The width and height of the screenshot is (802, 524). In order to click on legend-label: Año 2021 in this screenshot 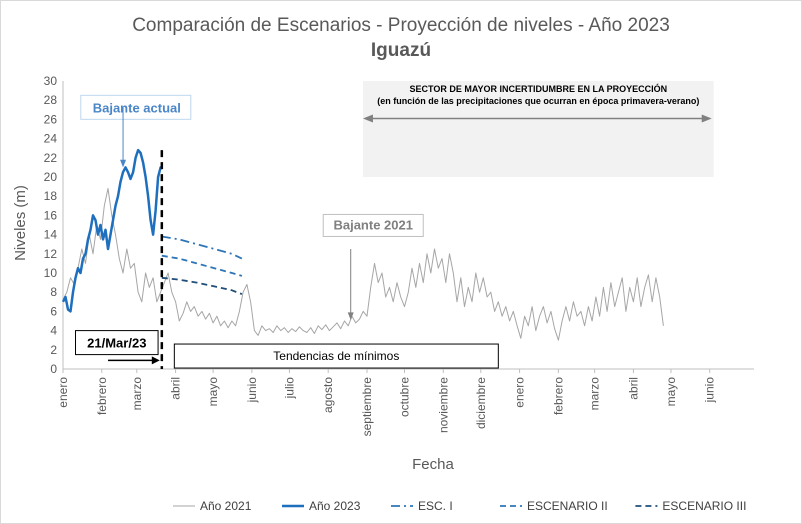, I will do `click(226, 506)`.